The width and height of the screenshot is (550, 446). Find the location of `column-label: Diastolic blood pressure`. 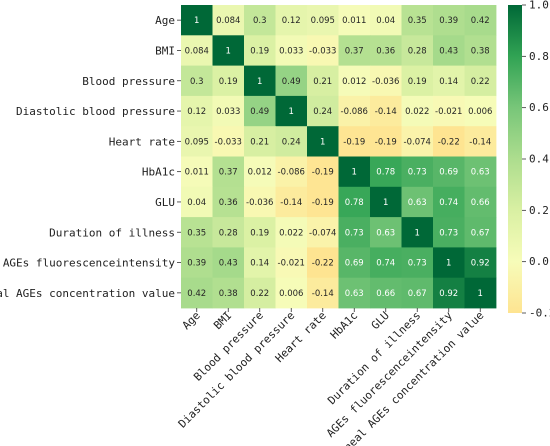

column-label: Diastolic blood pressure is located at coordinates (237, 370).